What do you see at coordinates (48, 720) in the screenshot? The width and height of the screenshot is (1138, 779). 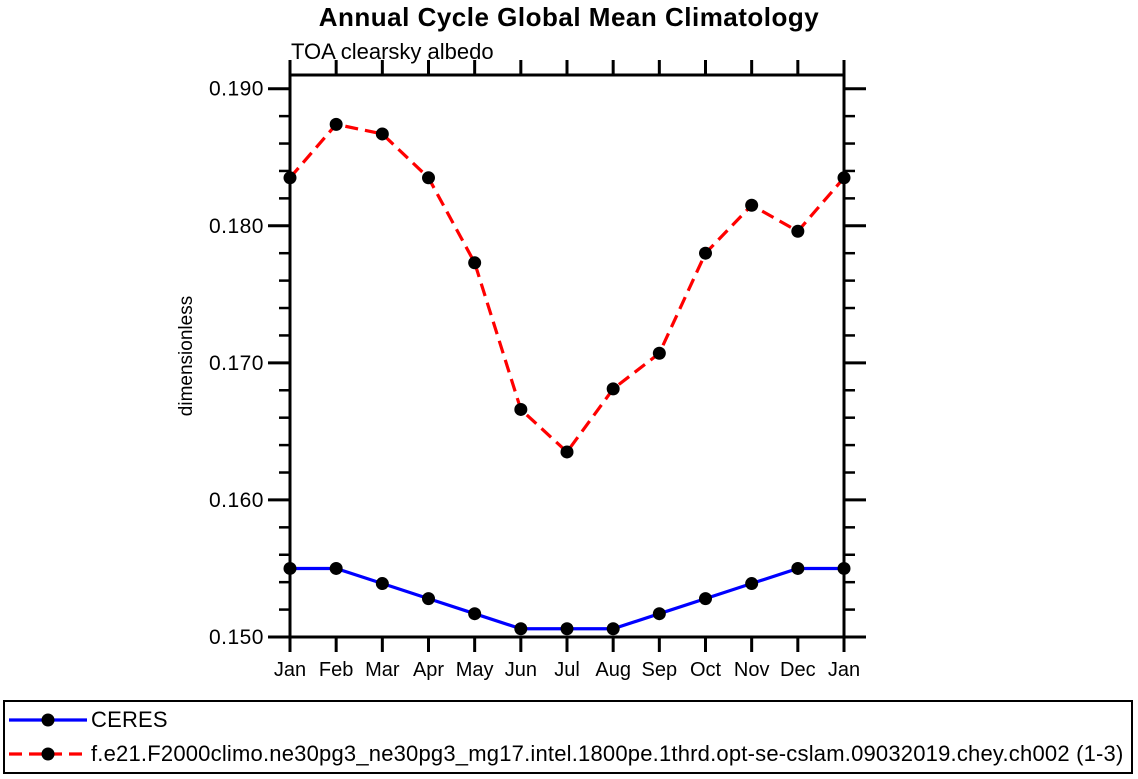 I see `ceres-line-sample-icon` at bounding box center [48, 720].